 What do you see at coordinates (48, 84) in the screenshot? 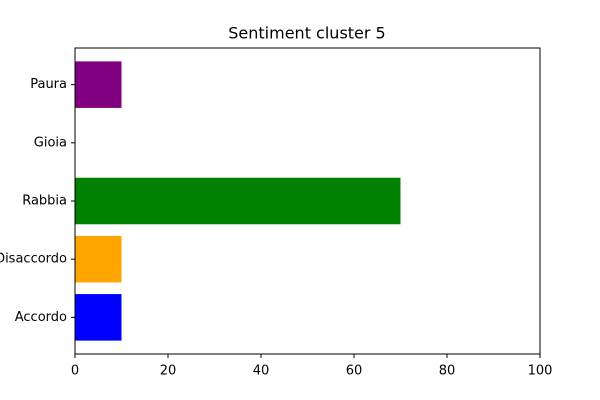
I see `y-tick-label: Paura` at bounding box center [48, 84].